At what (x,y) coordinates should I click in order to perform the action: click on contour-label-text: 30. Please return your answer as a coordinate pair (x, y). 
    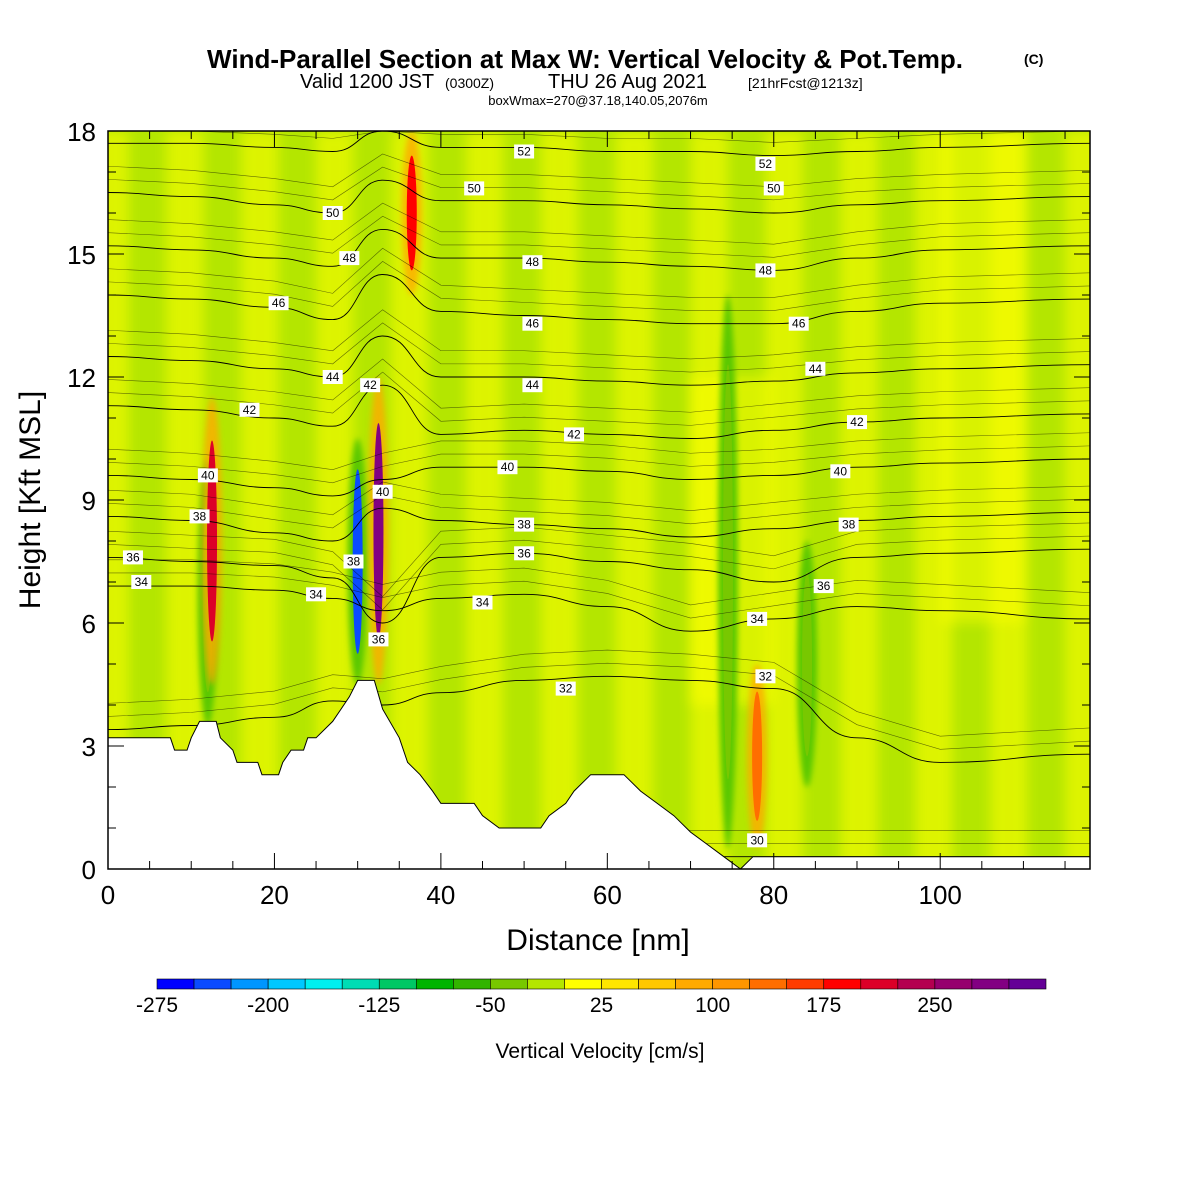
    Looking at the image, I should click on (757, 840).